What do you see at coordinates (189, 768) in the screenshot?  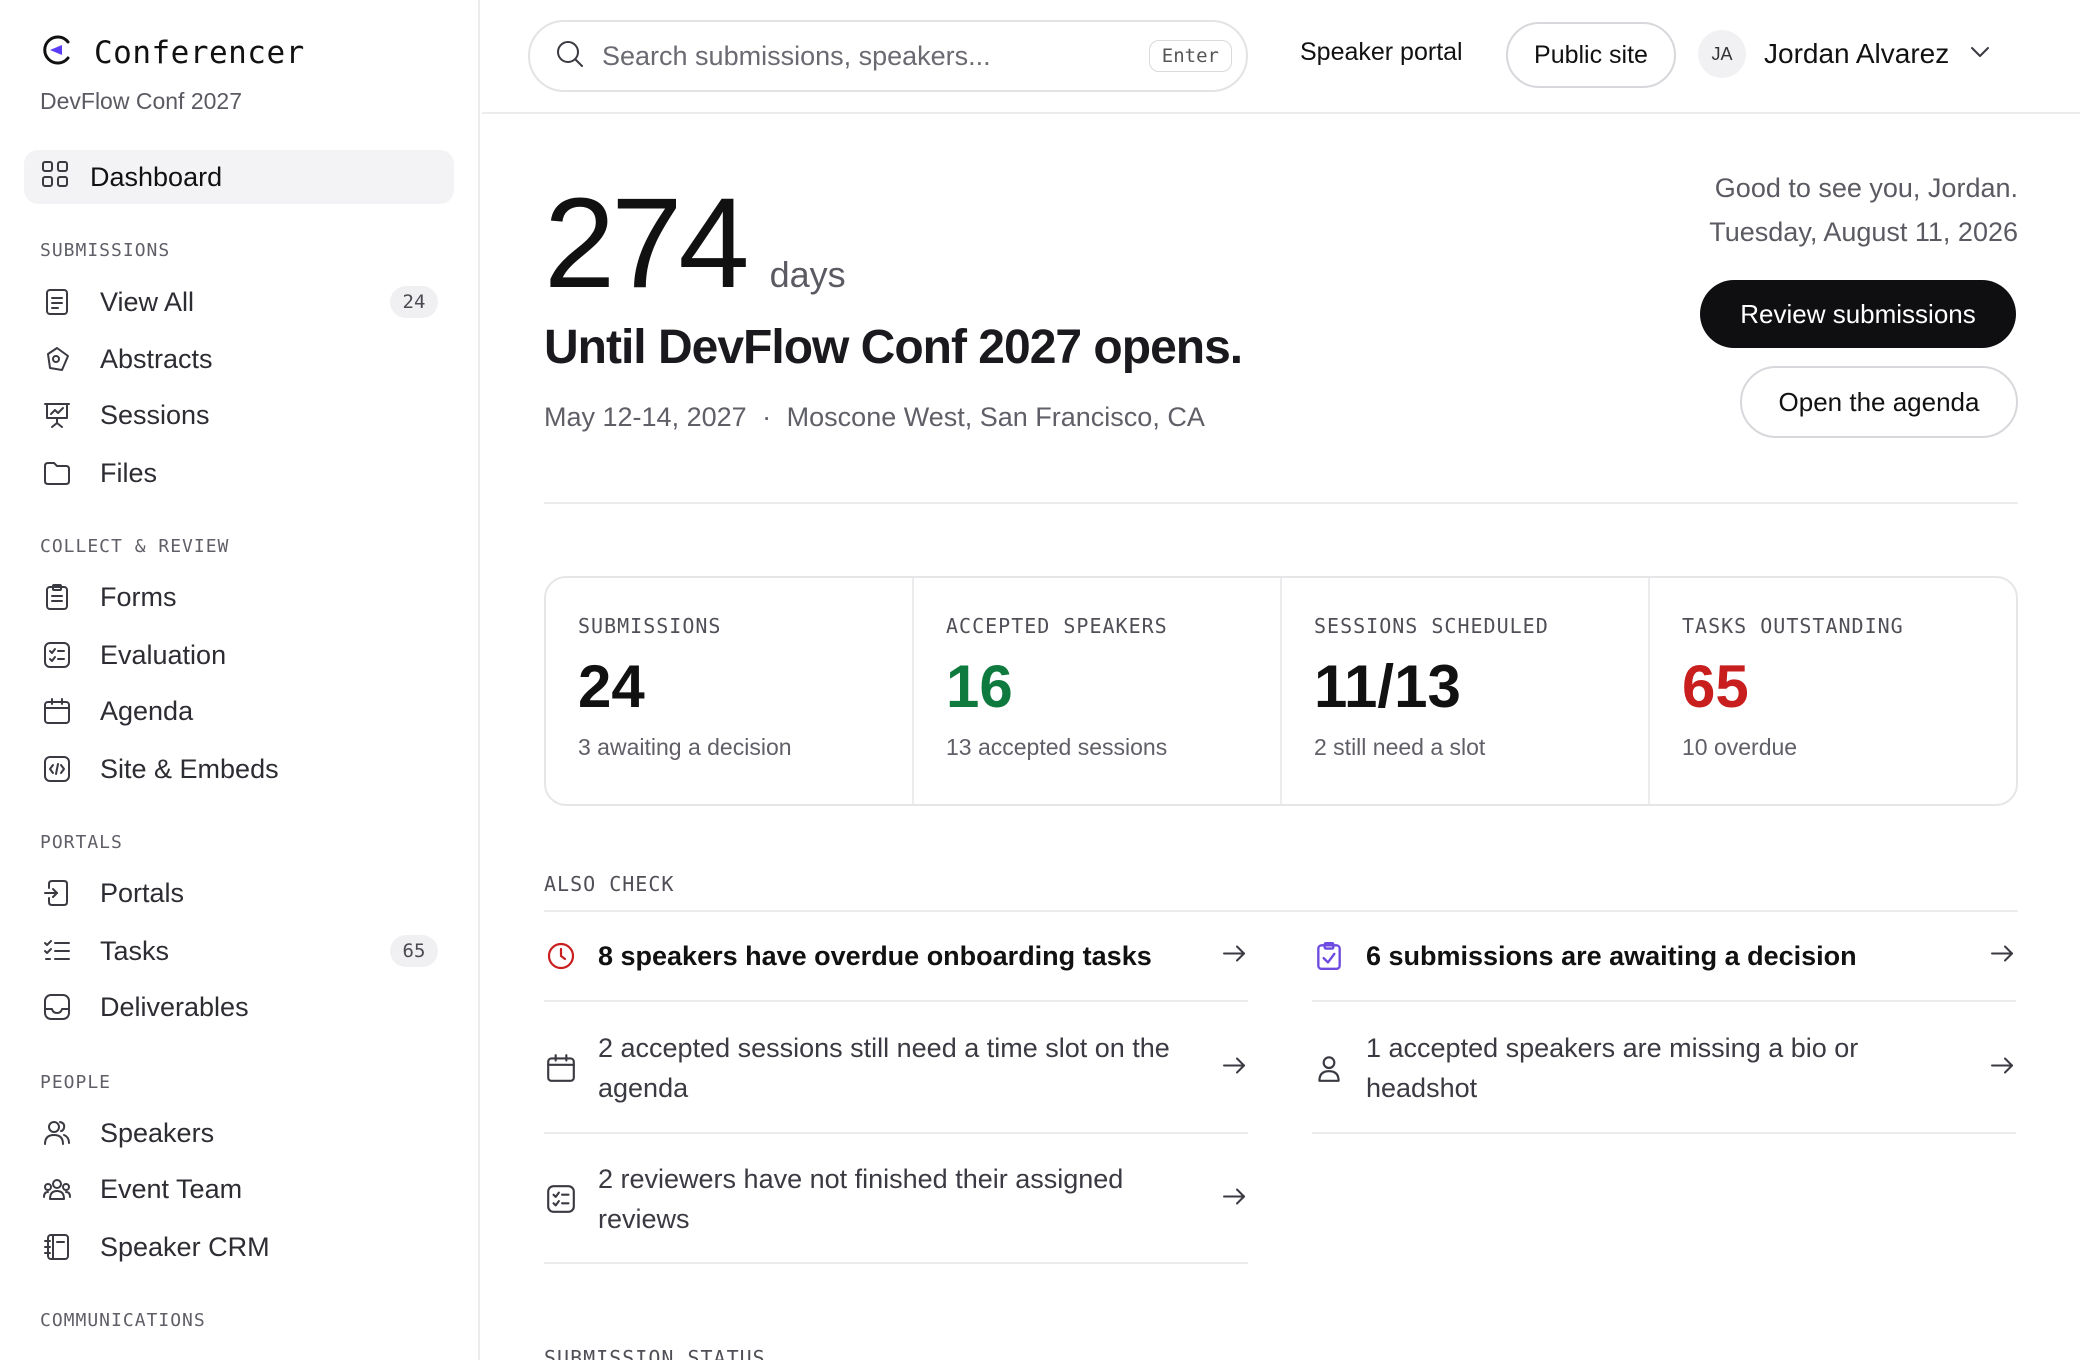 I see `sidebar-item-label: Site & Embeds` at bounding box center [189, 768].